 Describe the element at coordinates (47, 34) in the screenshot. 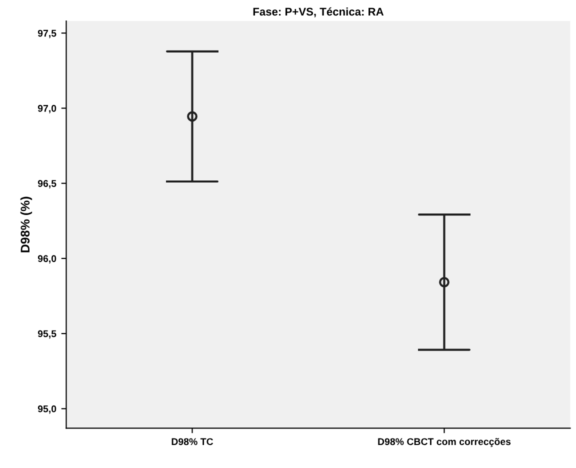

I see `y-tick-label: 97,5` at that location.